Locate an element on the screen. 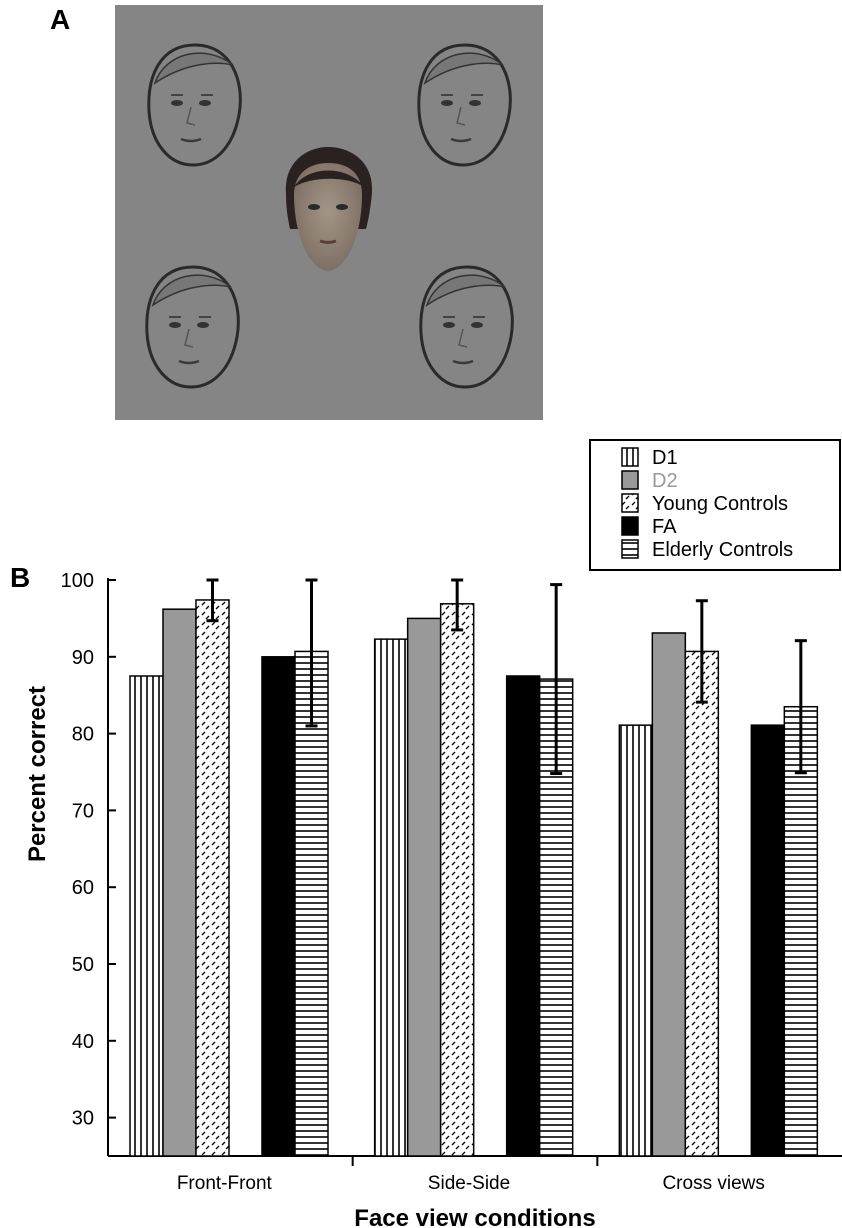 The width and height of the screenshot is (842, 1228). legend-label: D2 is located at coordinates (665, 481).